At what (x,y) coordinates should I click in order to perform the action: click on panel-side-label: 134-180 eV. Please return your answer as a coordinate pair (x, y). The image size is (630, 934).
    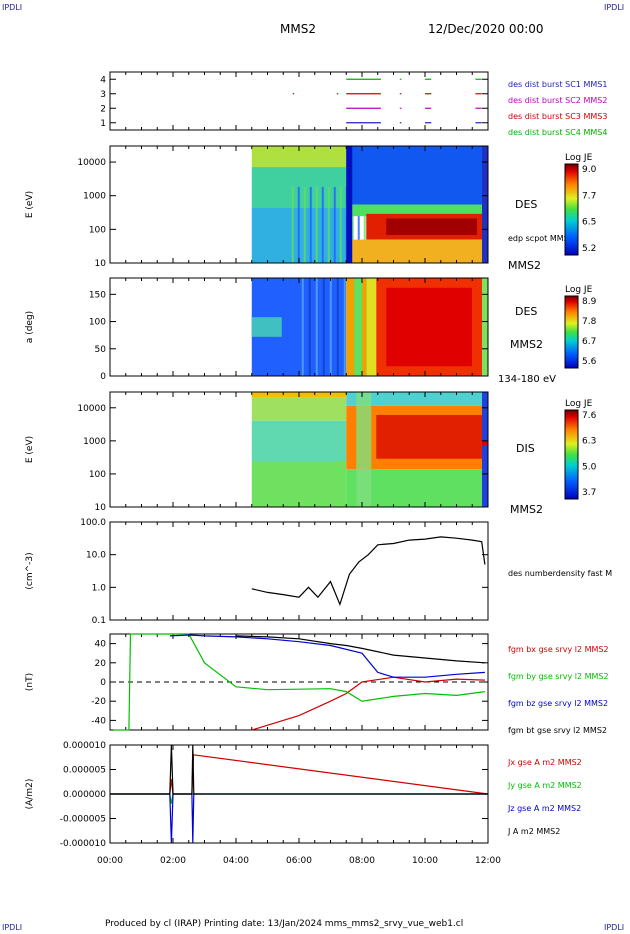
    Looking at the image, I should click on (527, 379).